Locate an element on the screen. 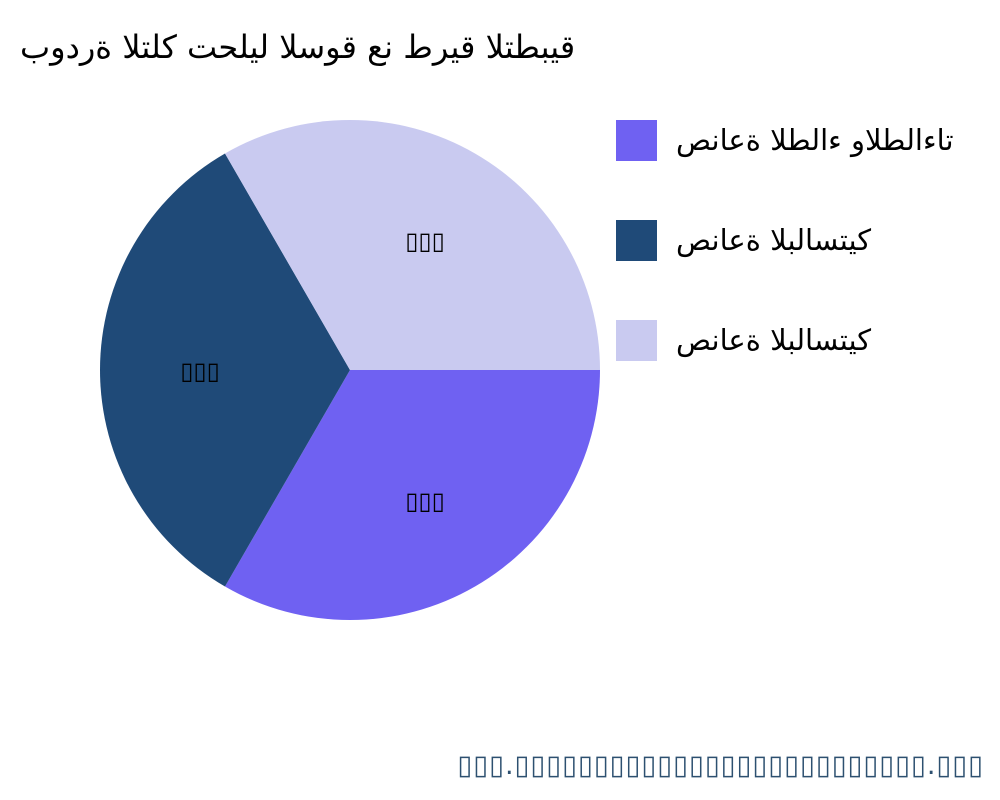 This screenshot has width=1000, height=800. footer-source: ▯▯▯.▯▯▯▯▯▯▯▯▯▯▯▯▯▯▯▯▯▯▯▯▯▯▯▯▯▯.▯▯▯ is located at coordinates (720, 765).